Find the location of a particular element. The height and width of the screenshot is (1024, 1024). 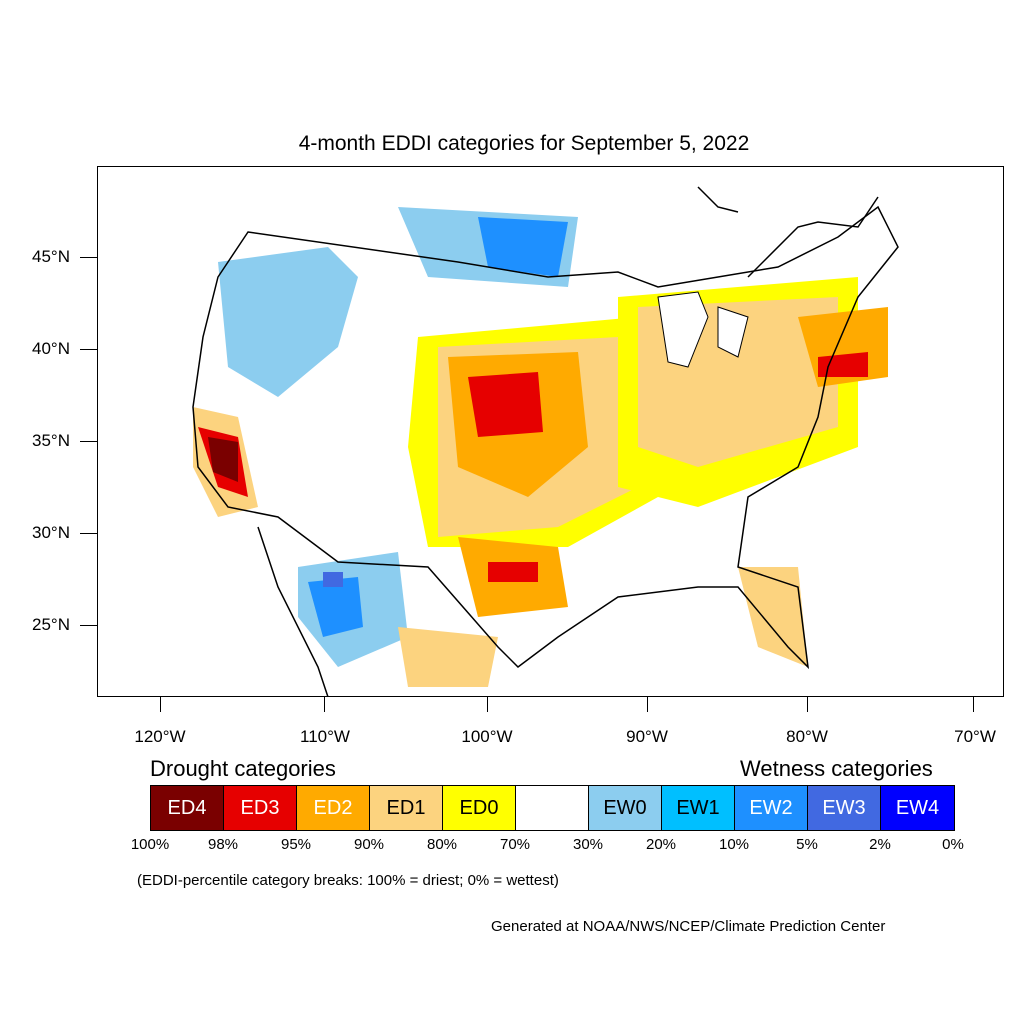

legend-cell-ed2: ED2 is located at coordinates (333, 808).